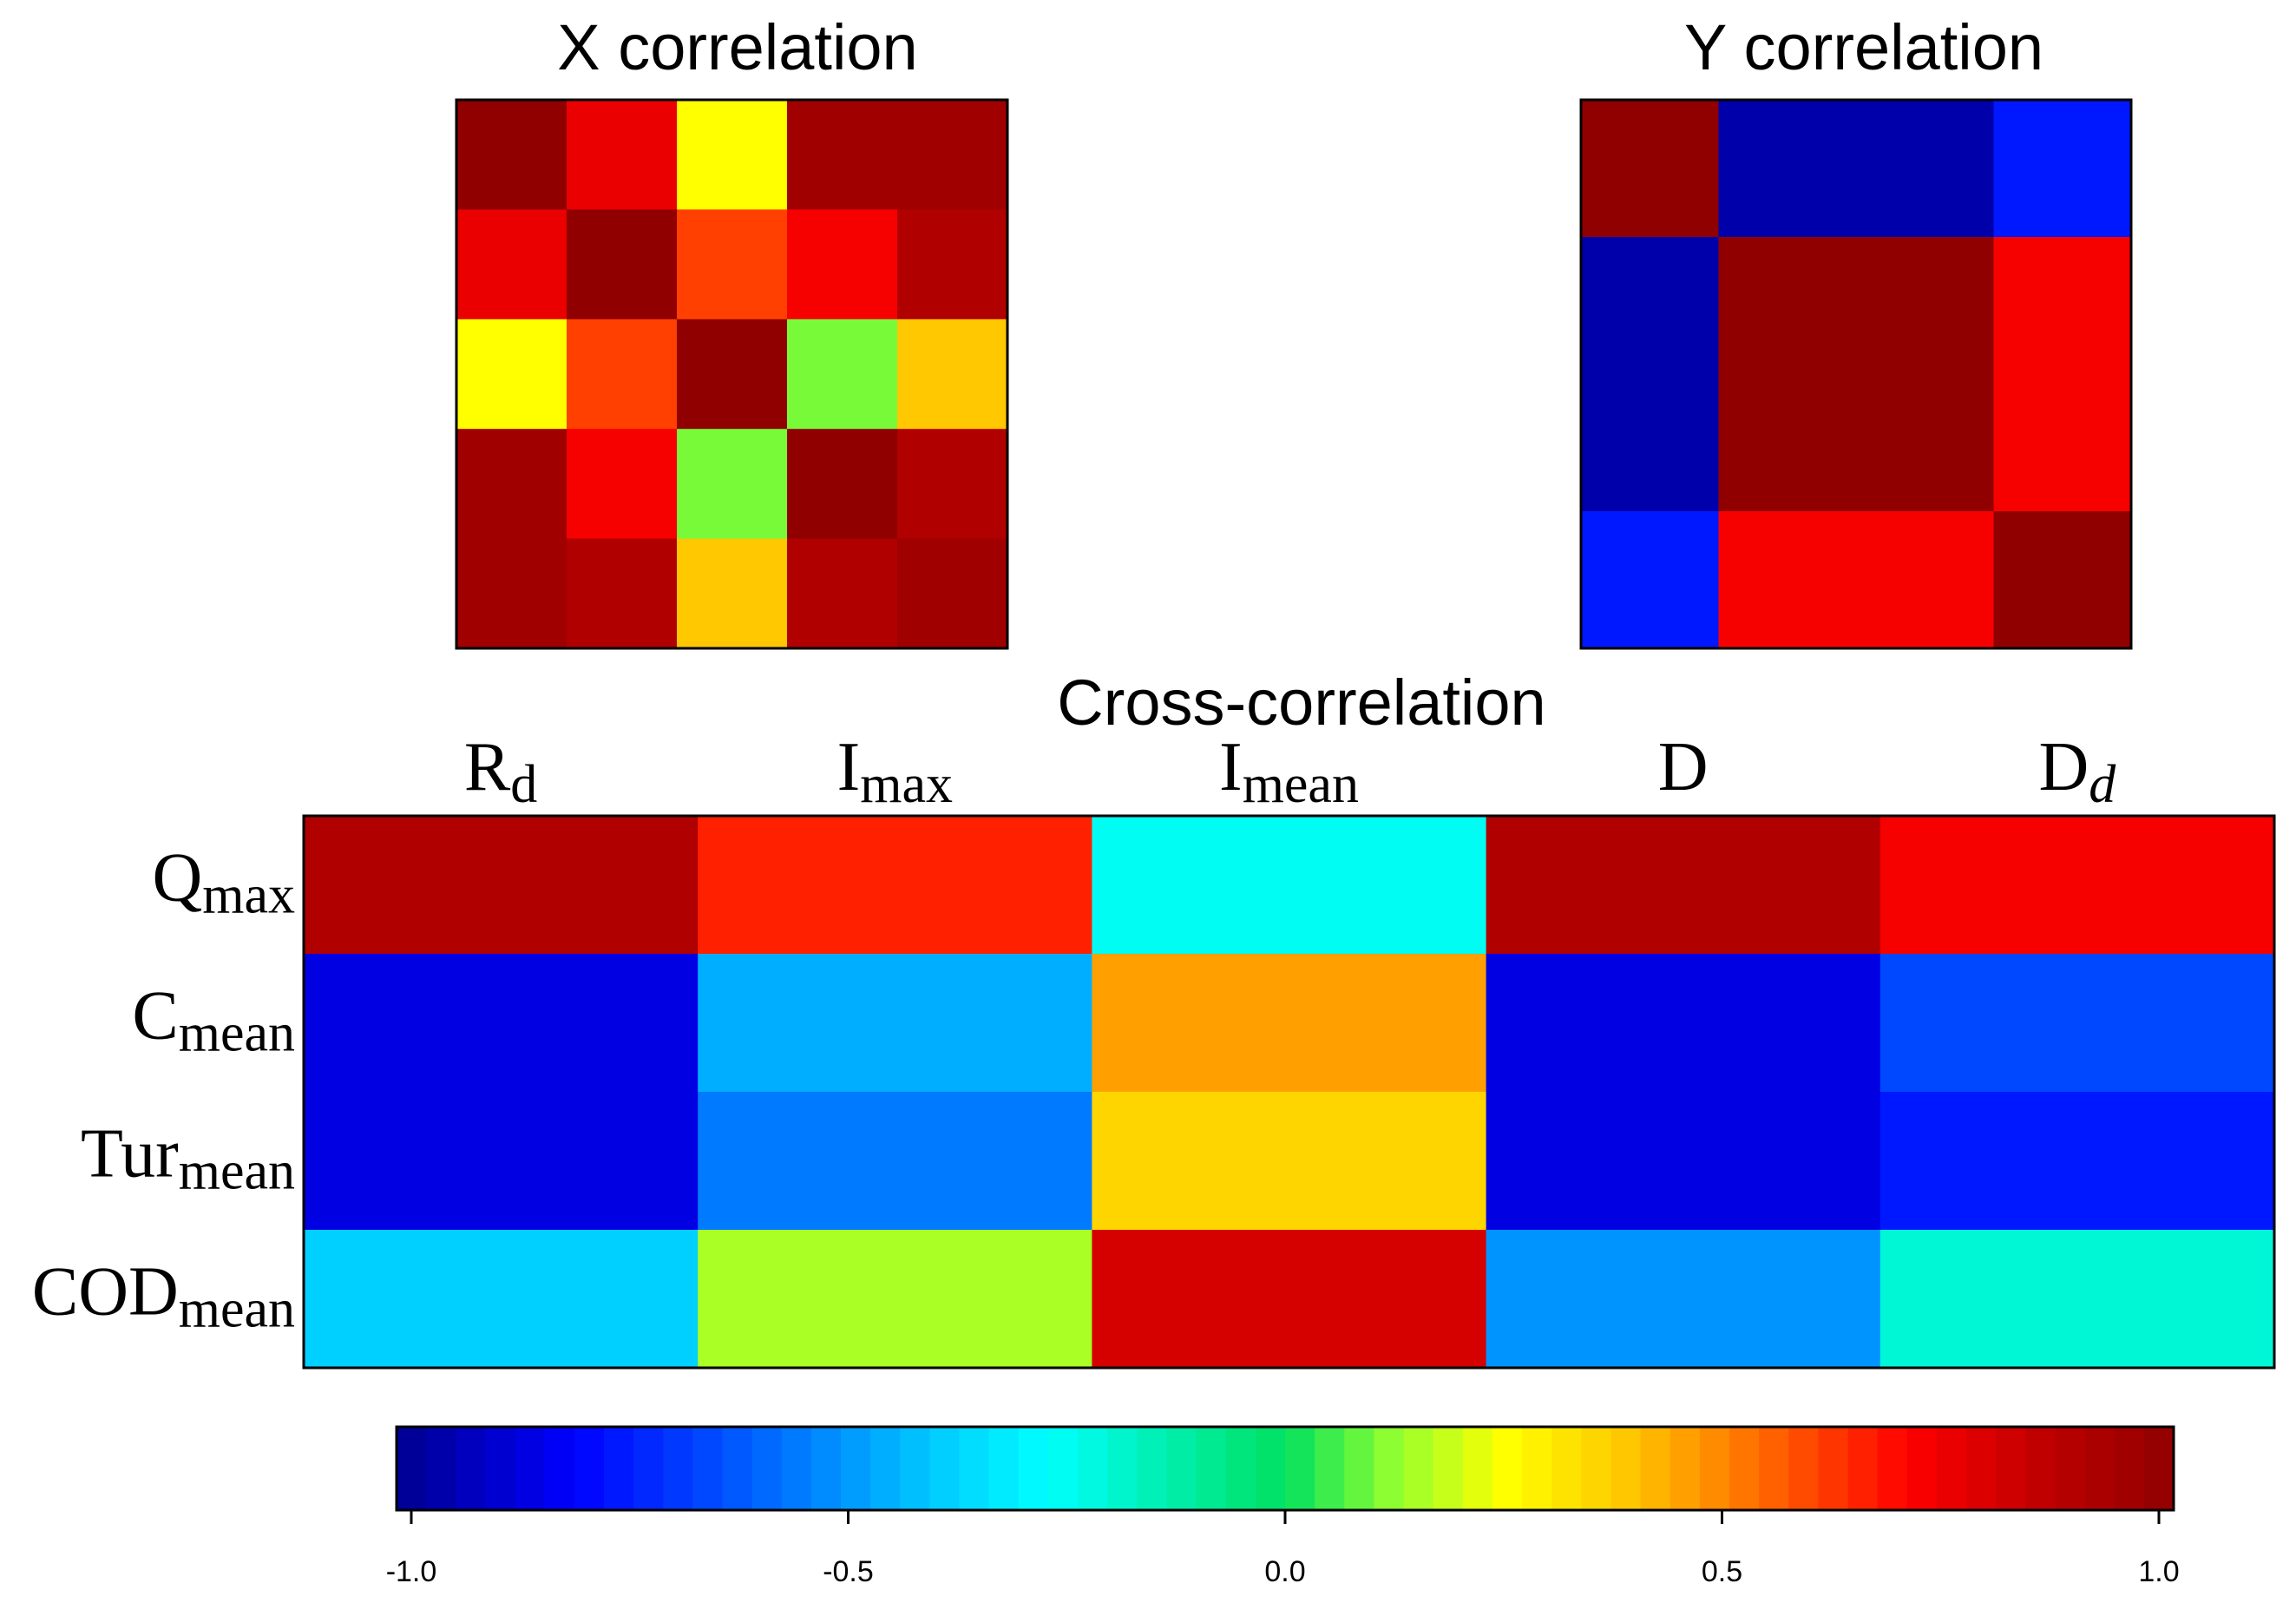  What do you see at coordinates (842, 264) in the screenshot?
I see `x-correlation-cell-r1-c3` at bounding box center [842, 264].